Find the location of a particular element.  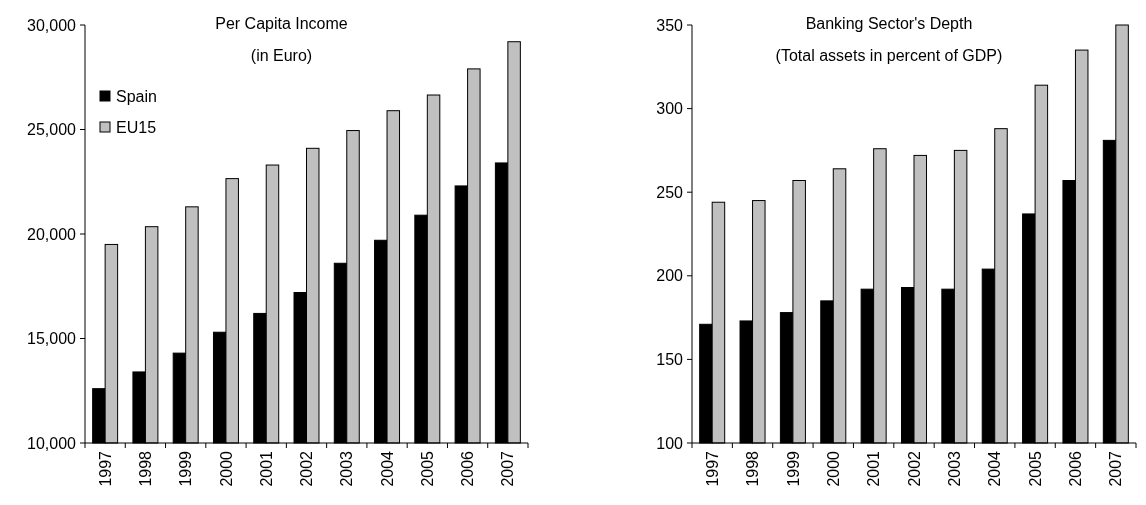

y-tick-label: 250 is located at coordinates (670, 192).